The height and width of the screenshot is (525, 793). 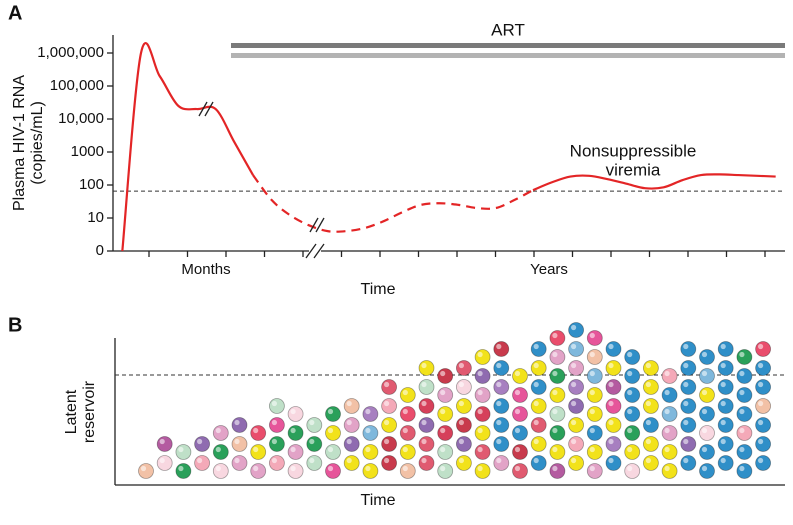 What do you see at coordinates (28, 143) in the screenshot?
I see `y-label: Plasma HIV-1 RNA (copies/mL)` at bounding box center [28, 143].